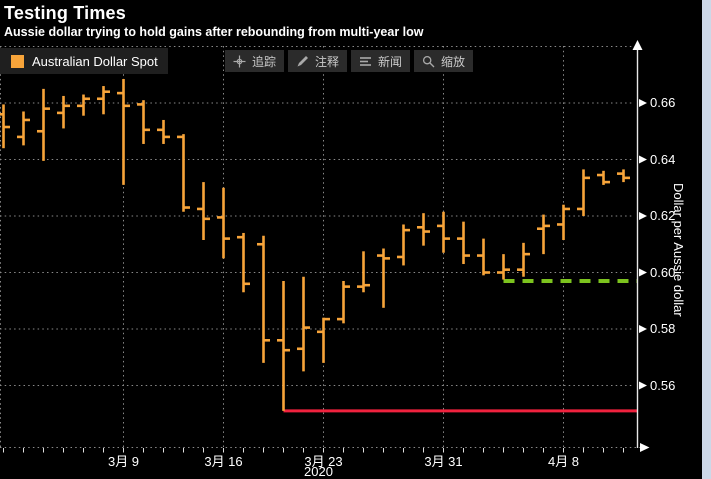 The image size is (711, 479). Describe the element at coordinates (663, 328) in the screenshot. I see `y-tick-label: 0.58` at that location.